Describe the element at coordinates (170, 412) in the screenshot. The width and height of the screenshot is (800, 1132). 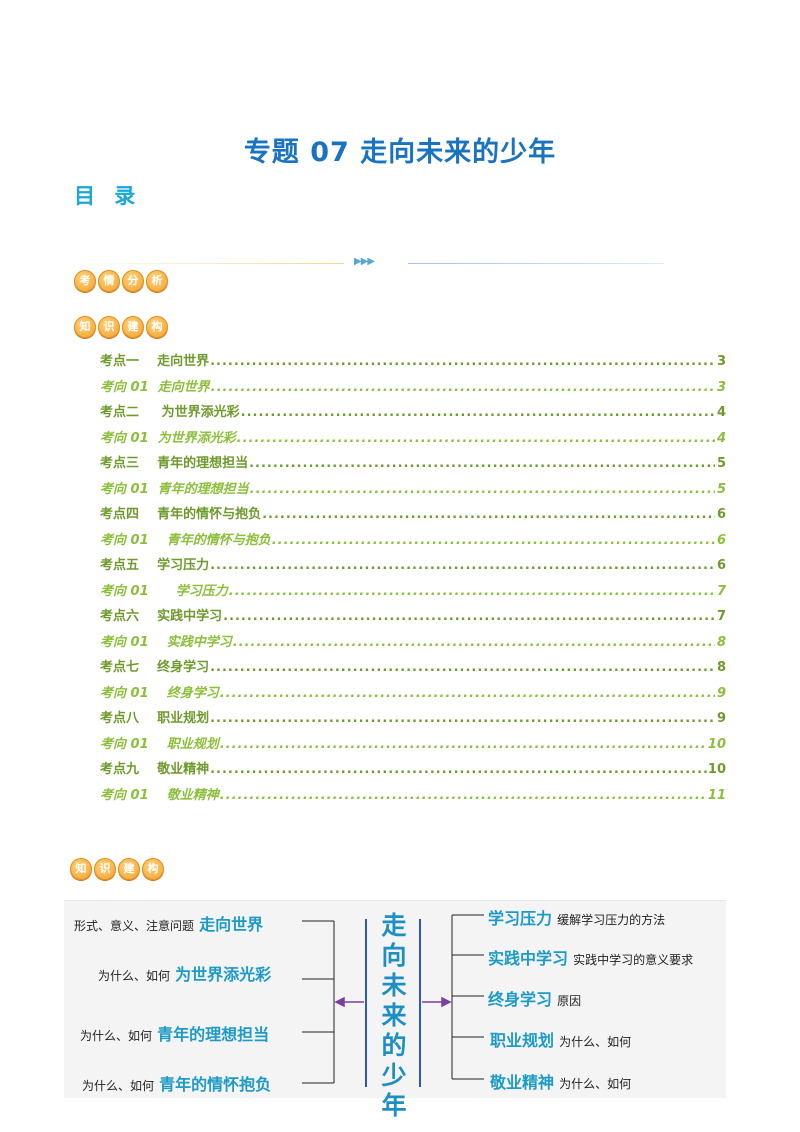
I see `toc-entry-label: 考点二 为世界添光彩` at that location.